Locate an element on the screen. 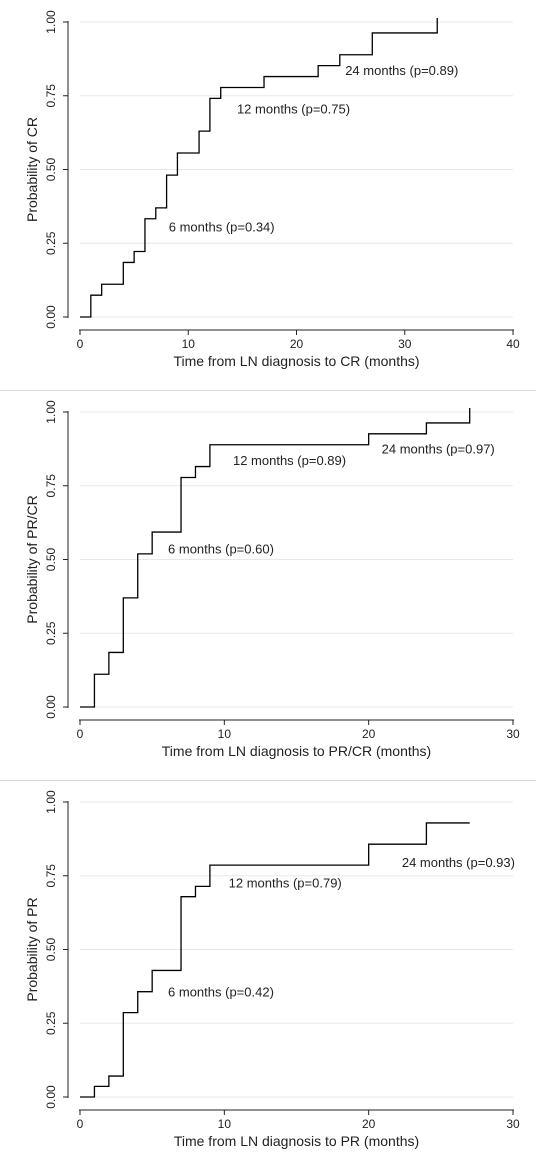  x-axis-title: Time from LN diagnosis to PR/CR (months) is located at coordinates (296, 751).